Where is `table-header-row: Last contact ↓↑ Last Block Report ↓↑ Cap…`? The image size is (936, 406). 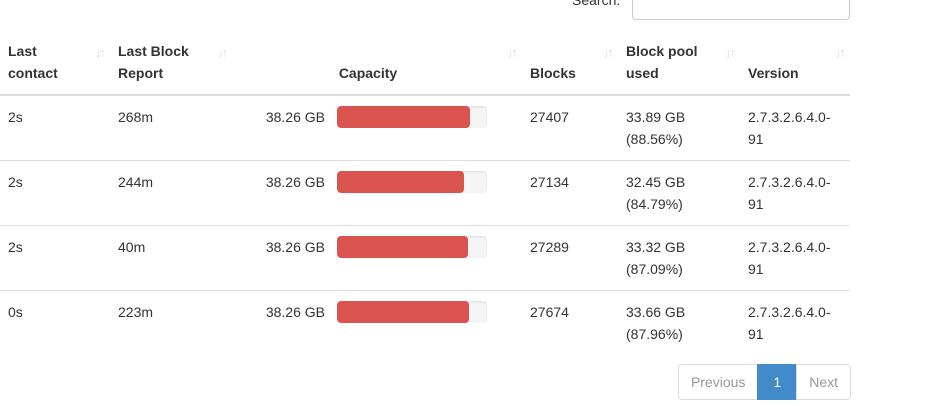
table-header-row: Last contact ↓↑ Last Block Report ↓↑ Cap… is located at coordinates (425, 64).